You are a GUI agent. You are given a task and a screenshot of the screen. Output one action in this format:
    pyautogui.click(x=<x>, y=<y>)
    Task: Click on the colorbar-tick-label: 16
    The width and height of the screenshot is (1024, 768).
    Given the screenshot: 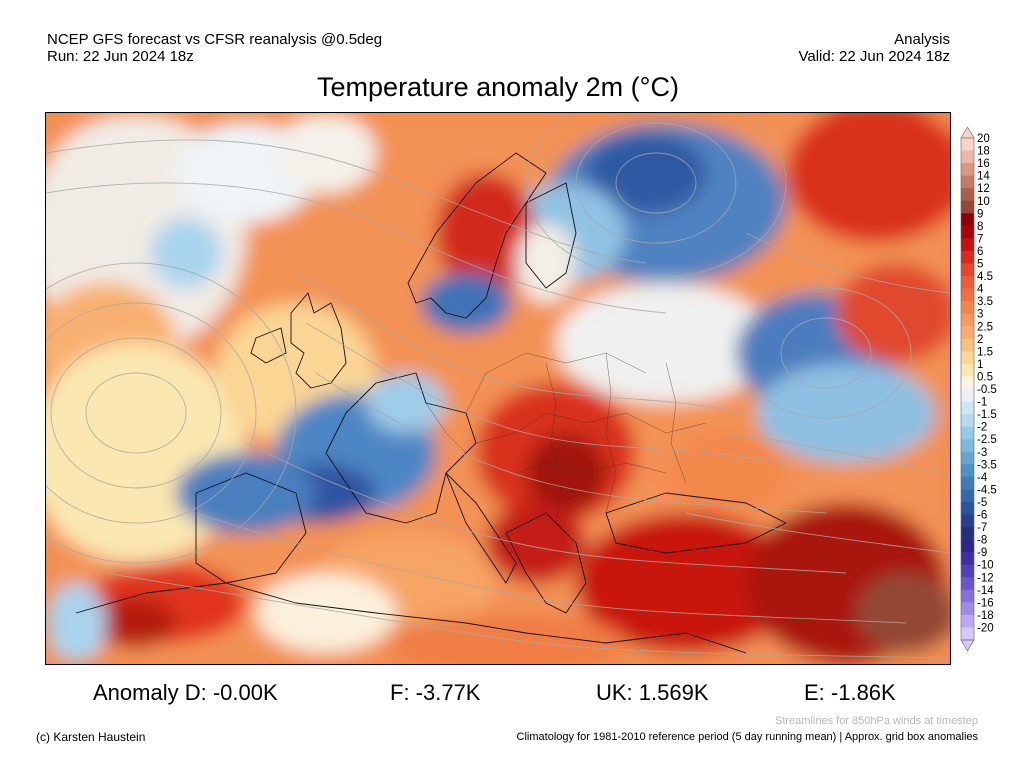 What is the action you would take?
    pyautogui.click(x=983, y=164)
    